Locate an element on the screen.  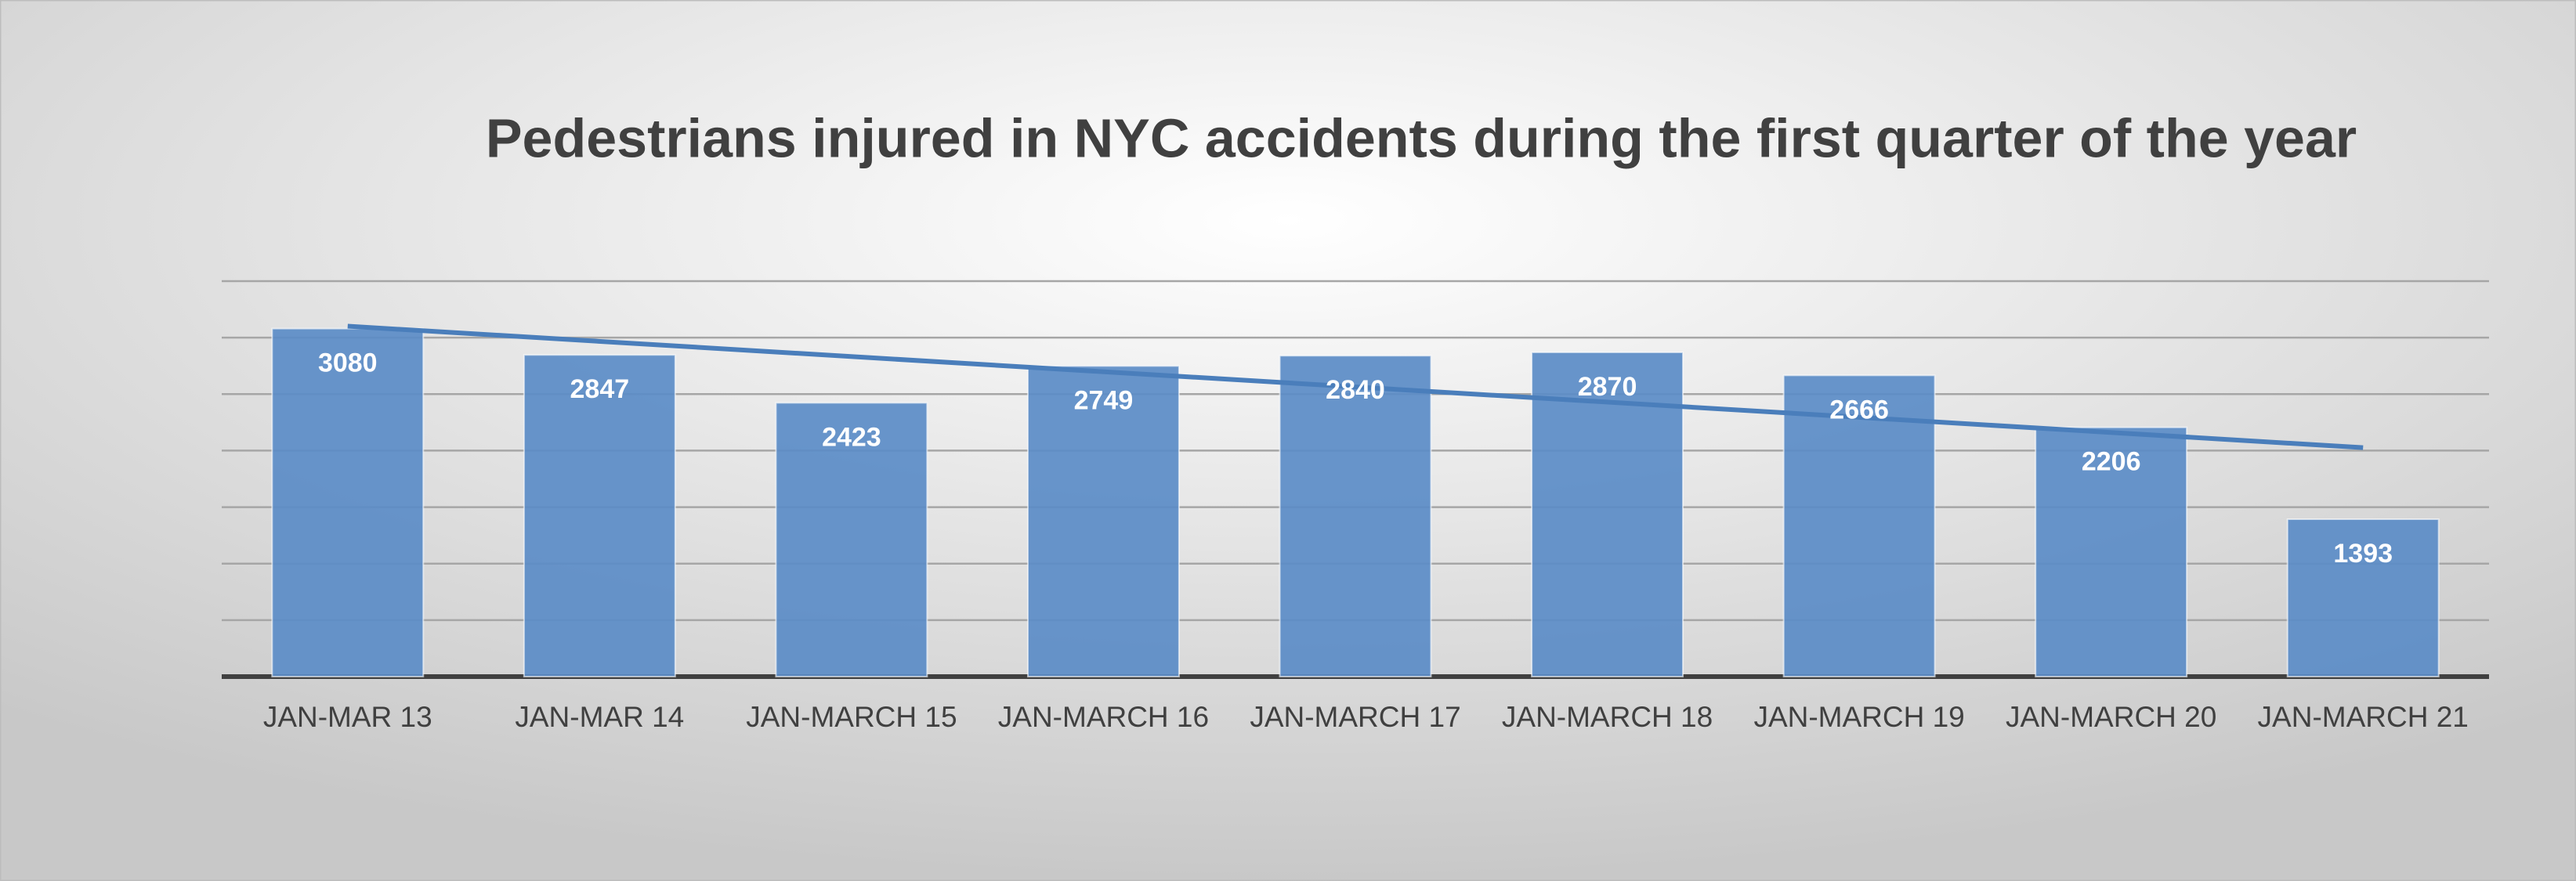
x-tick-label: JAN-MARCH 19 is located at coordinates (1858, 717).